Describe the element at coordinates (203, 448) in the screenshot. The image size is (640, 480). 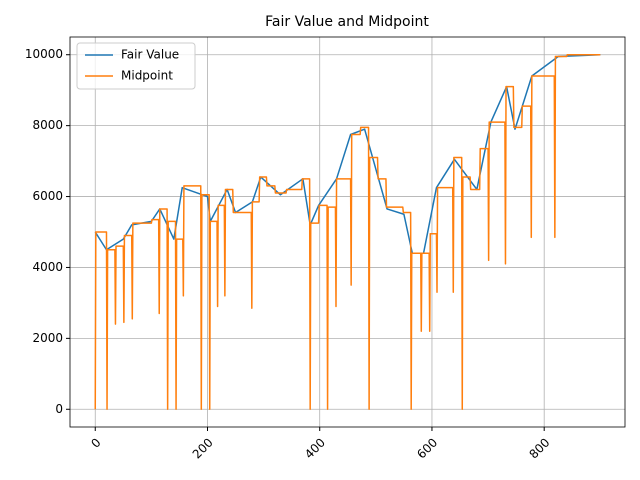
I see `x-tick-label: 200` at that location.